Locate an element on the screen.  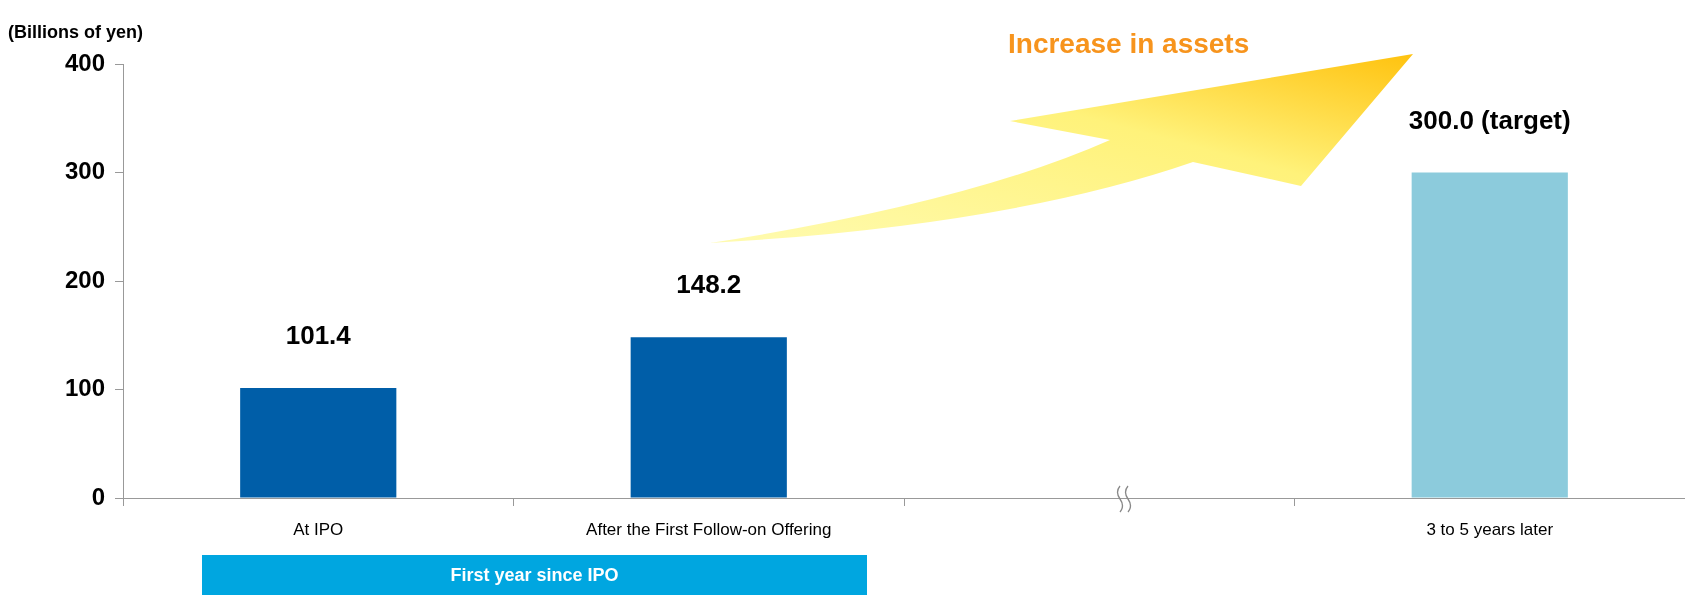
text: First year since IPO is located at coordinates (534, 575).